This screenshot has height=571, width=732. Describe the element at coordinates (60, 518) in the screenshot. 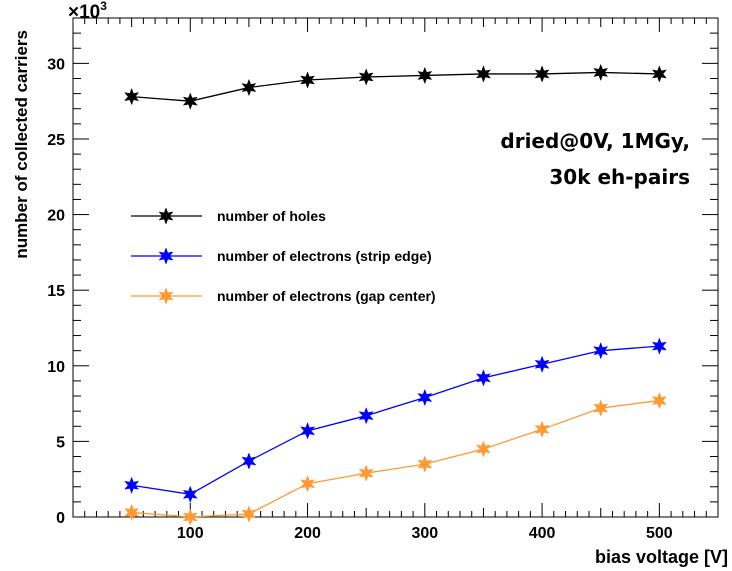

I see `y-tick-label: 0` at that location.